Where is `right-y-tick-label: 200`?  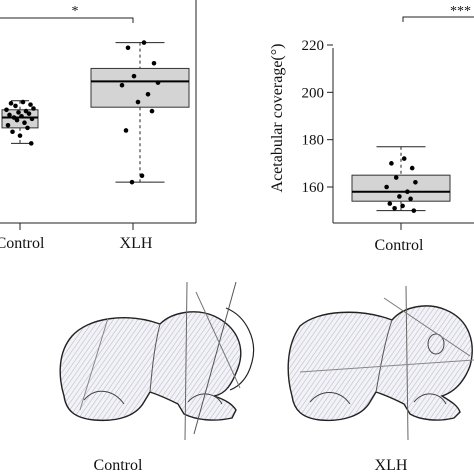 right-y-tick-label: 200 is located at coordinates (313, 93).